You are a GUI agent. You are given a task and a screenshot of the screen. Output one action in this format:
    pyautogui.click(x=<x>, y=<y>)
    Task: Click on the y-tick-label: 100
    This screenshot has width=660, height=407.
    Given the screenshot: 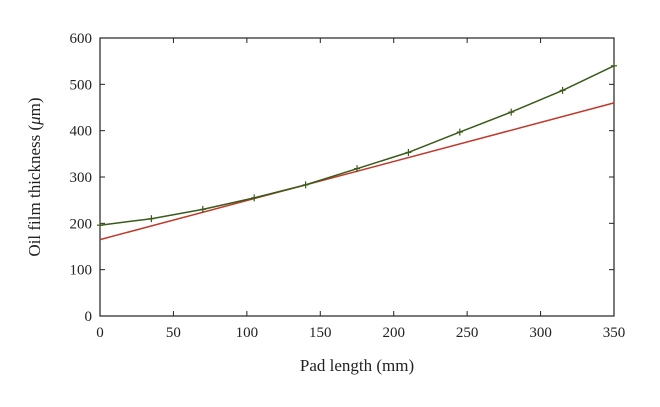 What is the action you would take?
    pyautogui.click(x=81, y=271)
    